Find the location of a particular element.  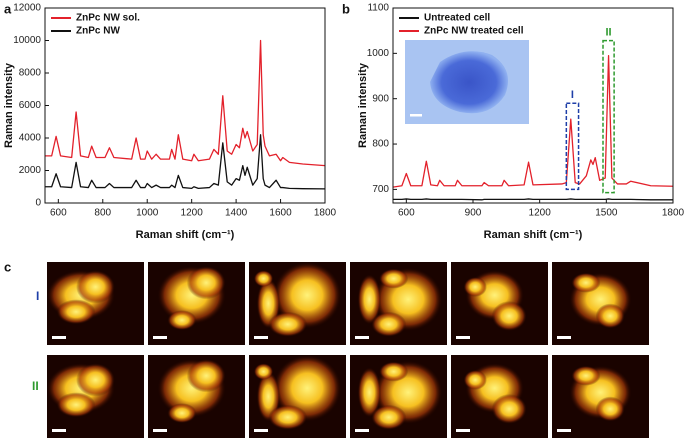

inset-image is located at coordinates (467, 82).